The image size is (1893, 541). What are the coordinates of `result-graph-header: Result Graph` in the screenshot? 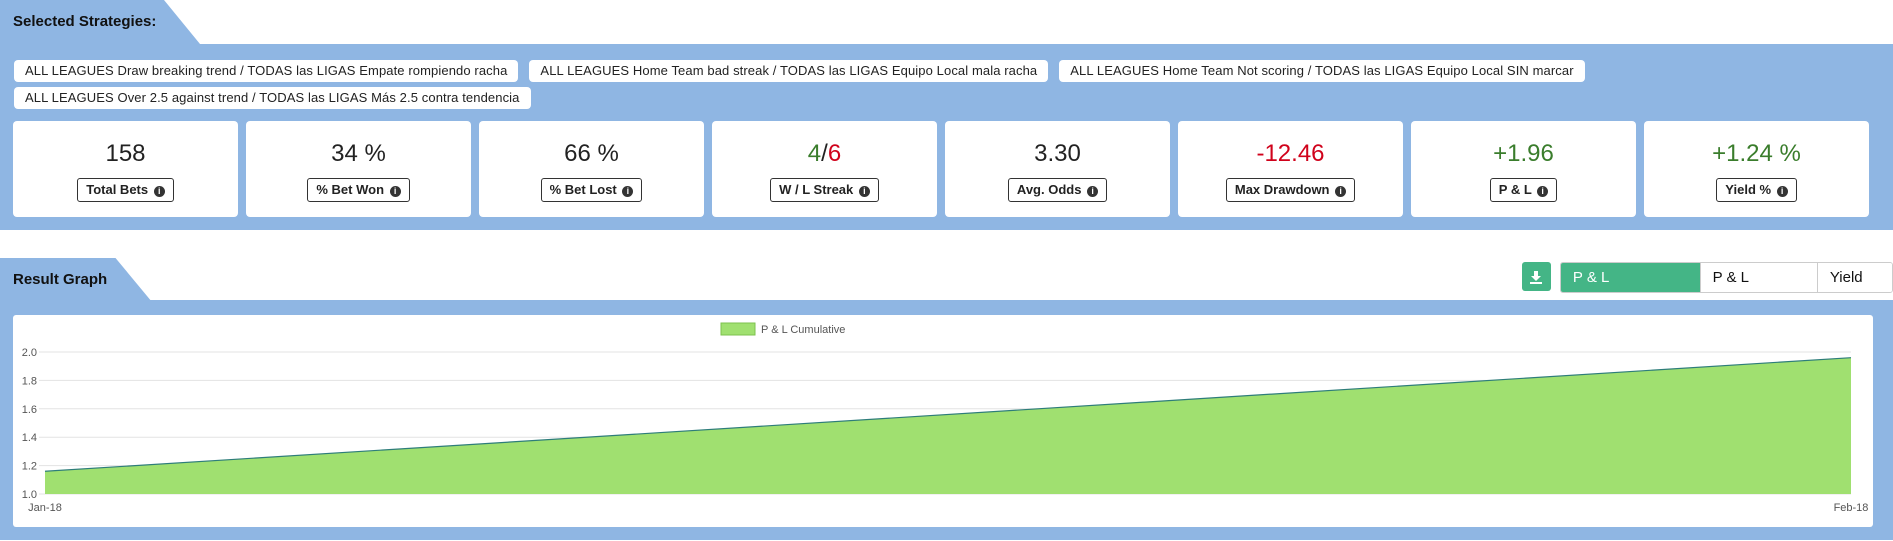 It's located at (76, 280).